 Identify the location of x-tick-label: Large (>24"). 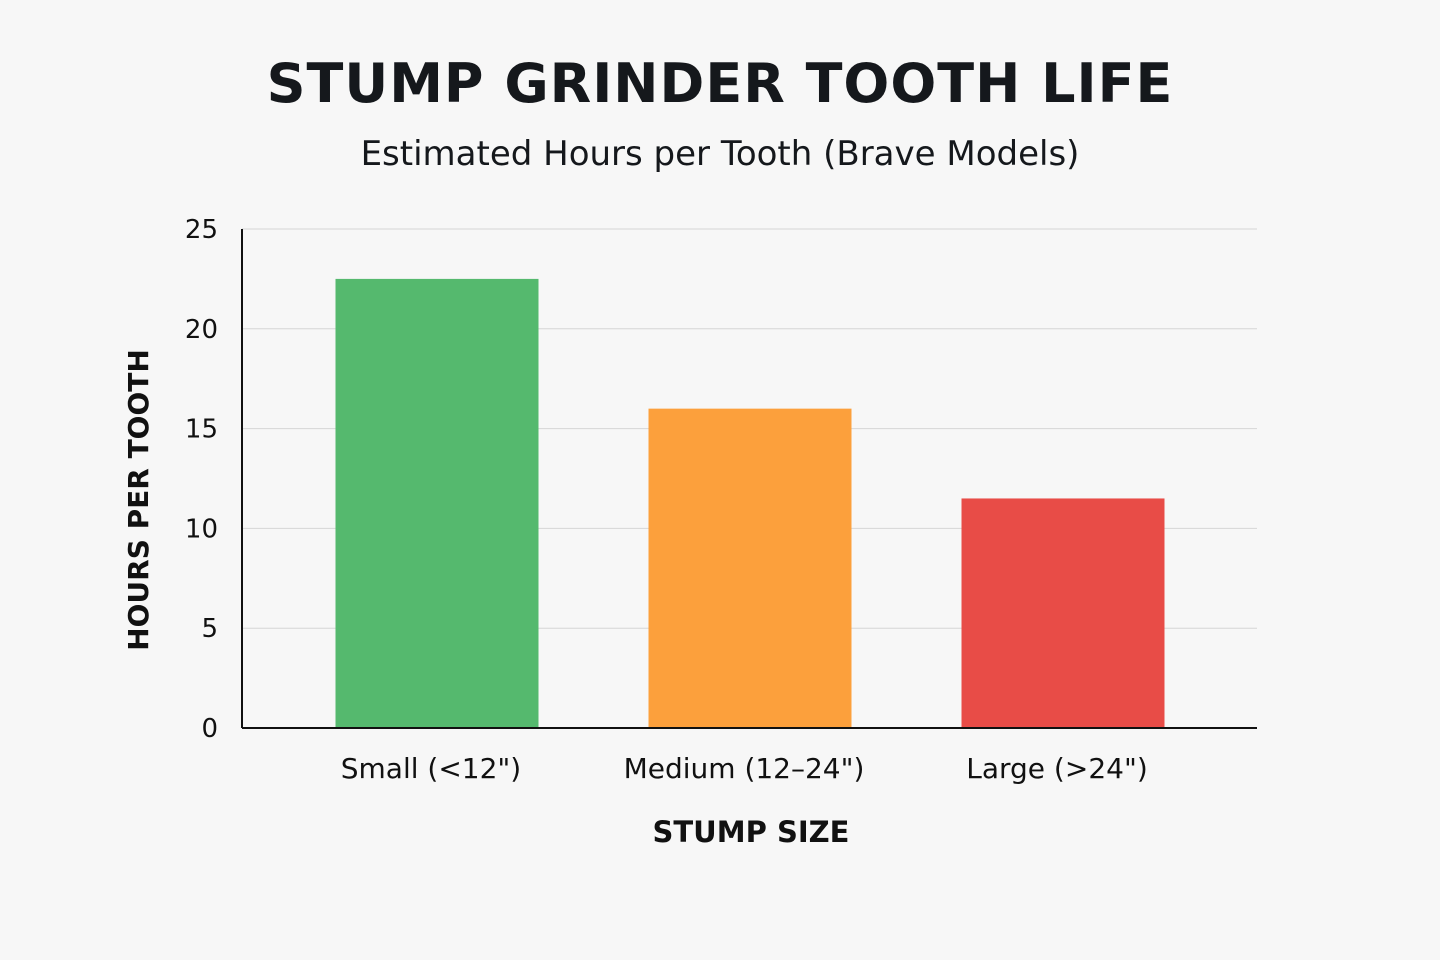
(1057, 768).